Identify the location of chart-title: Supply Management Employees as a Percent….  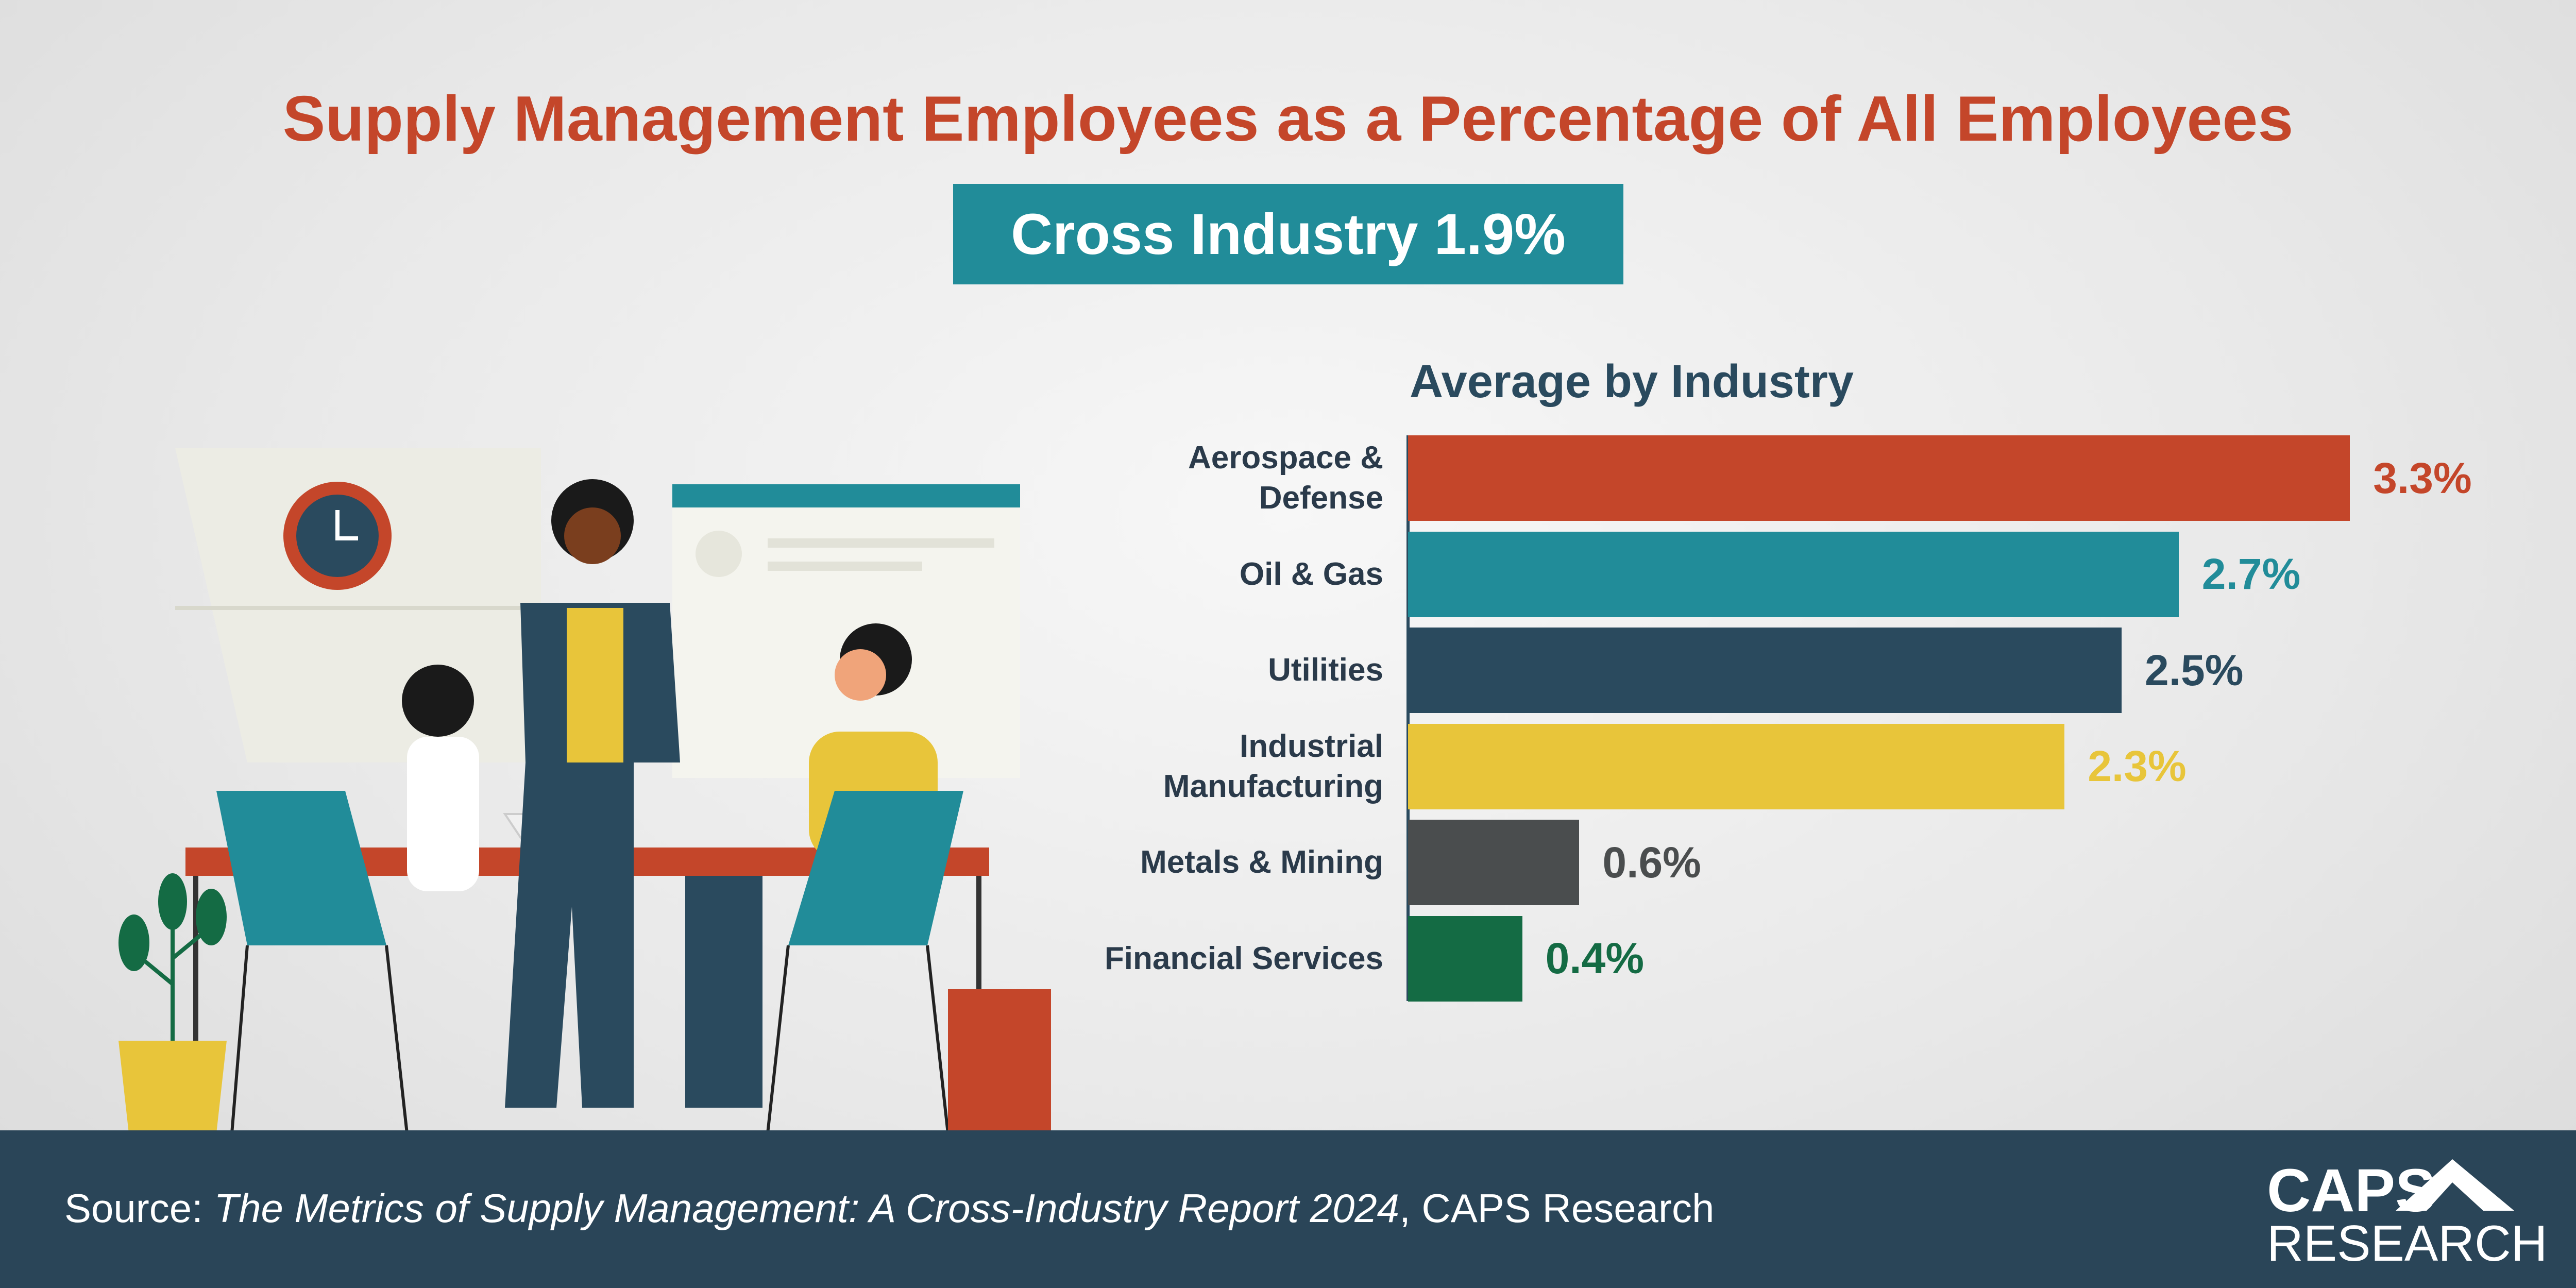
(1288, 119).